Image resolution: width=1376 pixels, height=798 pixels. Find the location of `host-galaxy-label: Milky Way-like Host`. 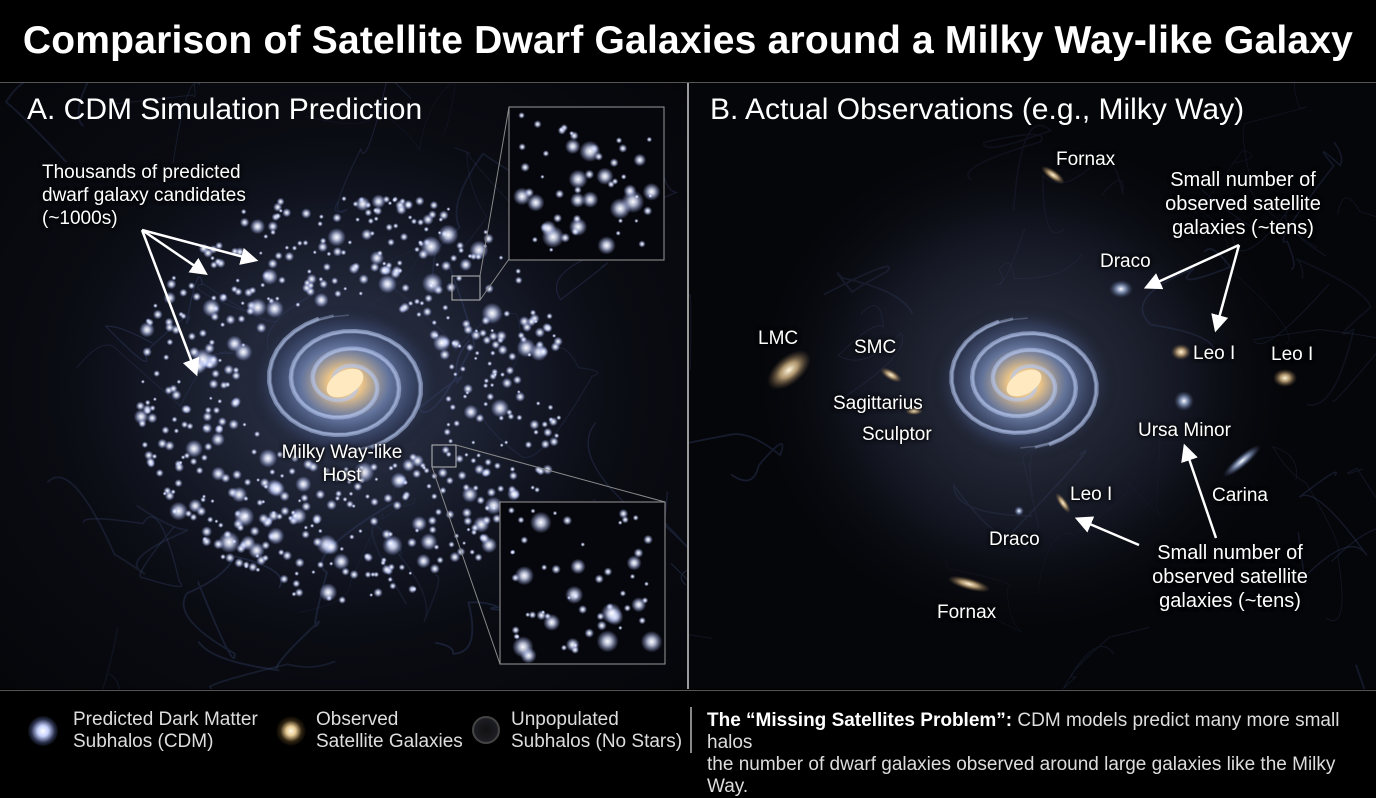

host-galaxy-label: Milky Way-like Host is located at coordinates (342, 464).